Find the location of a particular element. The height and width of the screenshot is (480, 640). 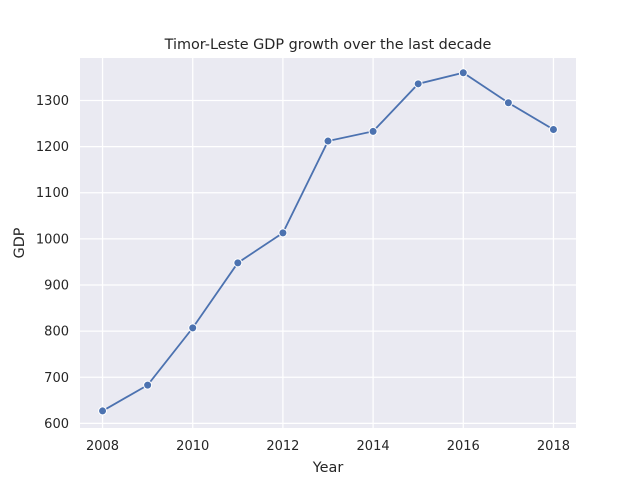

x-tick-label: 2018 is located at coordinates (553, 446).